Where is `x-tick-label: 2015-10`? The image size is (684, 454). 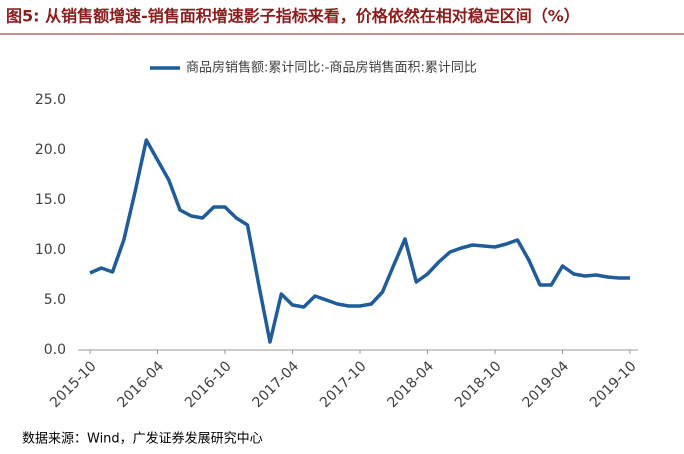
x-tick-label: 2015-10 is located at coordinates (73, 384).